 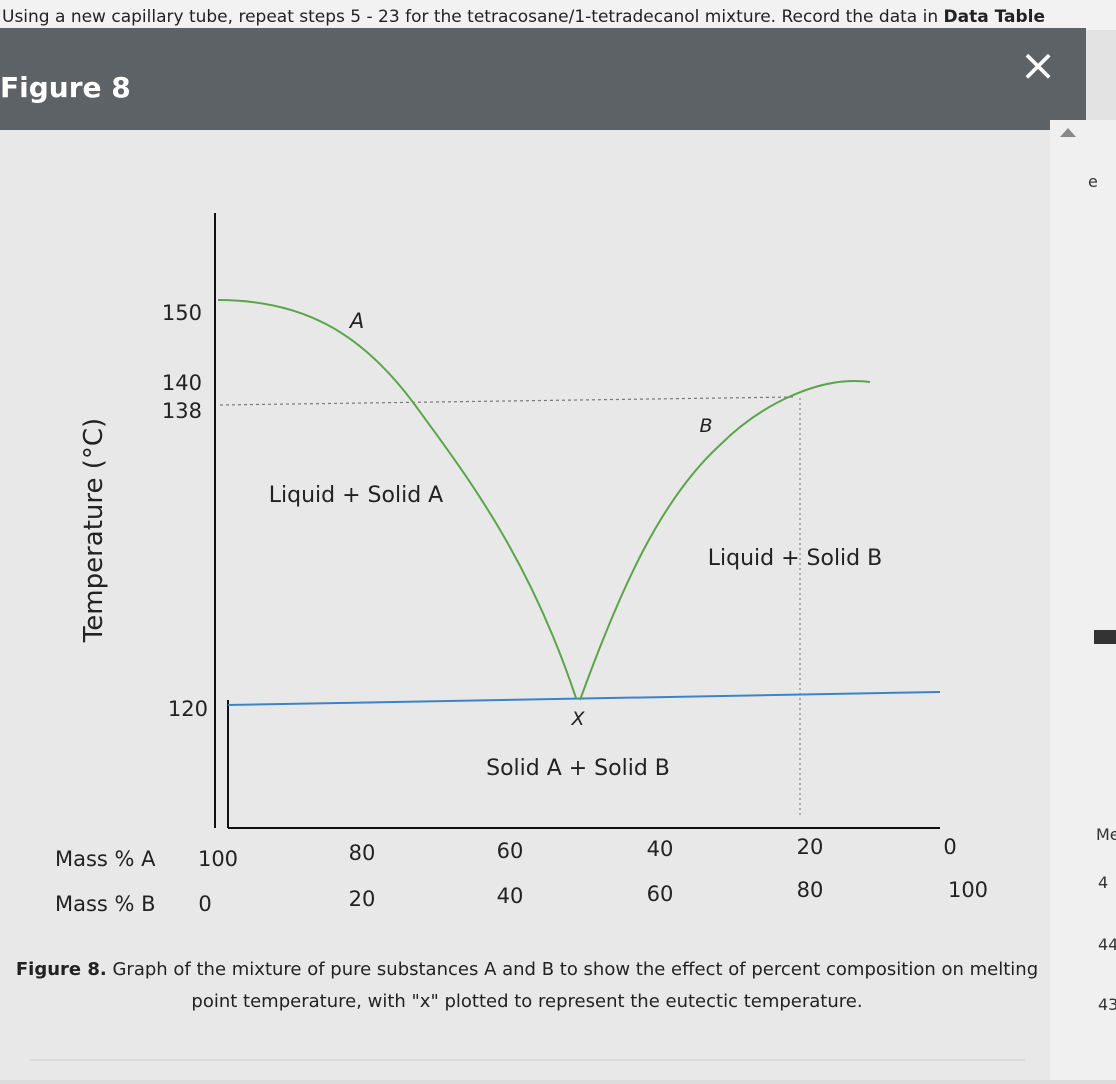 What do you see at coordinates (1093, 181) in the screenshot?
I see `side-text: e` at bounding box center [1093, 181].